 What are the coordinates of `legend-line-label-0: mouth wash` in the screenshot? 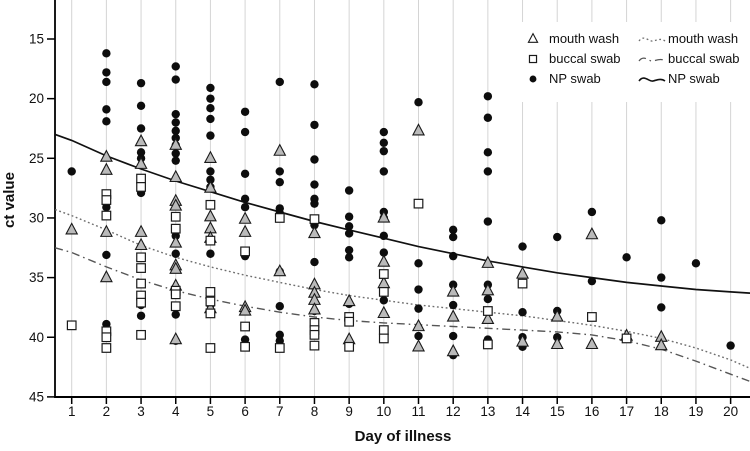 It's located at (703, 38).